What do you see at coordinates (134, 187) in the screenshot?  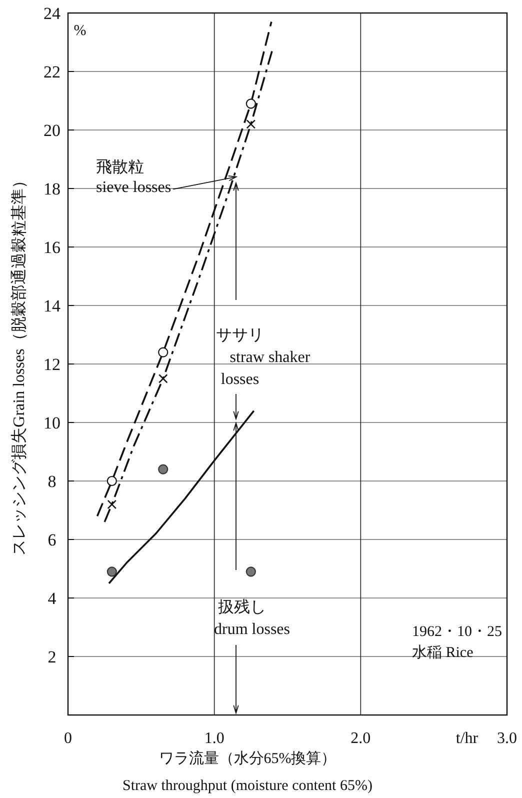 I see `annotation: sieve losses` at bounding box center [134, 187].